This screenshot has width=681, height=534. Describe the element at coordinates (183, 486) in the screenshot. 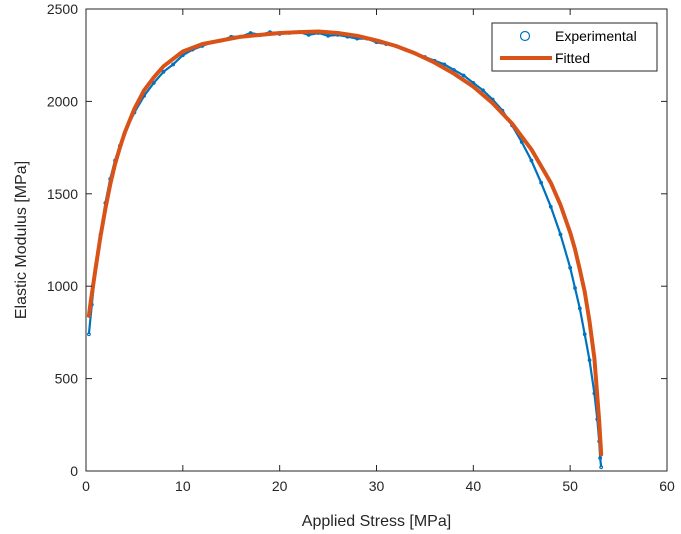

I see `x-tick-label-1: 10` at that location.